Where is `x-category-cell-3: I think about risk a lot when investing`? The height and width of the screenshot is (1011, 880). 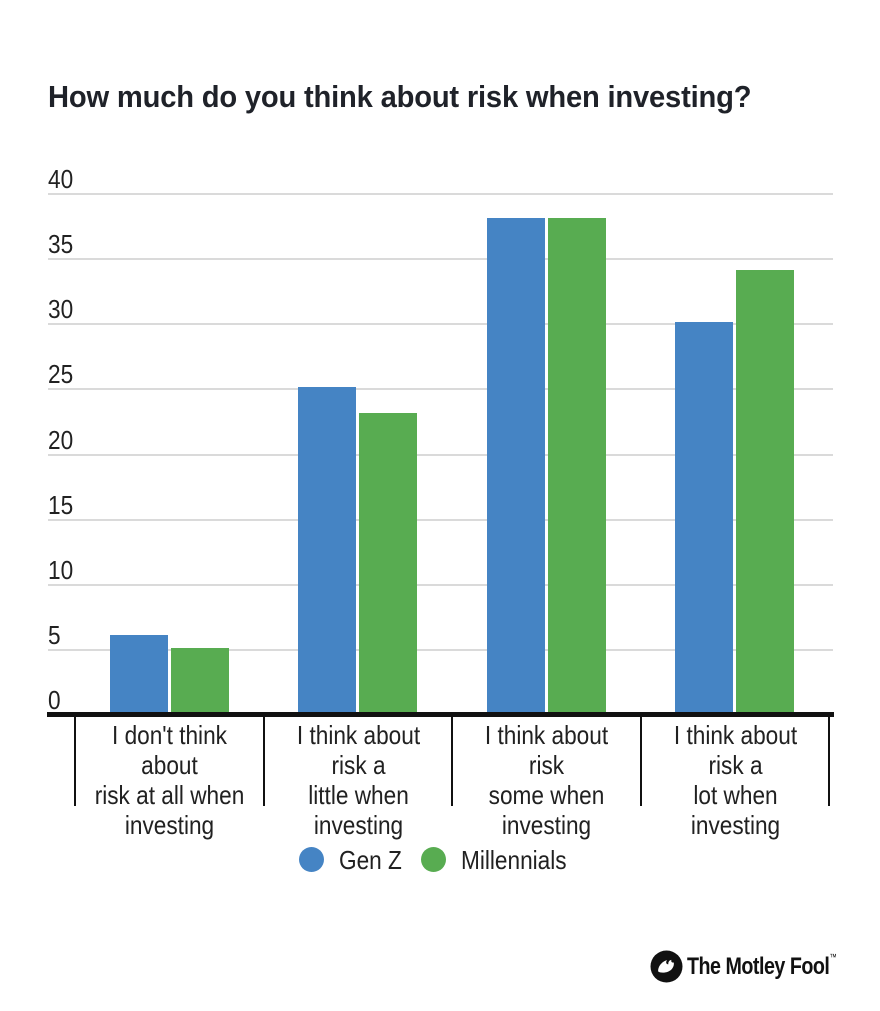 x-category-cell-3: I think about risk a lot when investing is located at coordinates (735, 780).